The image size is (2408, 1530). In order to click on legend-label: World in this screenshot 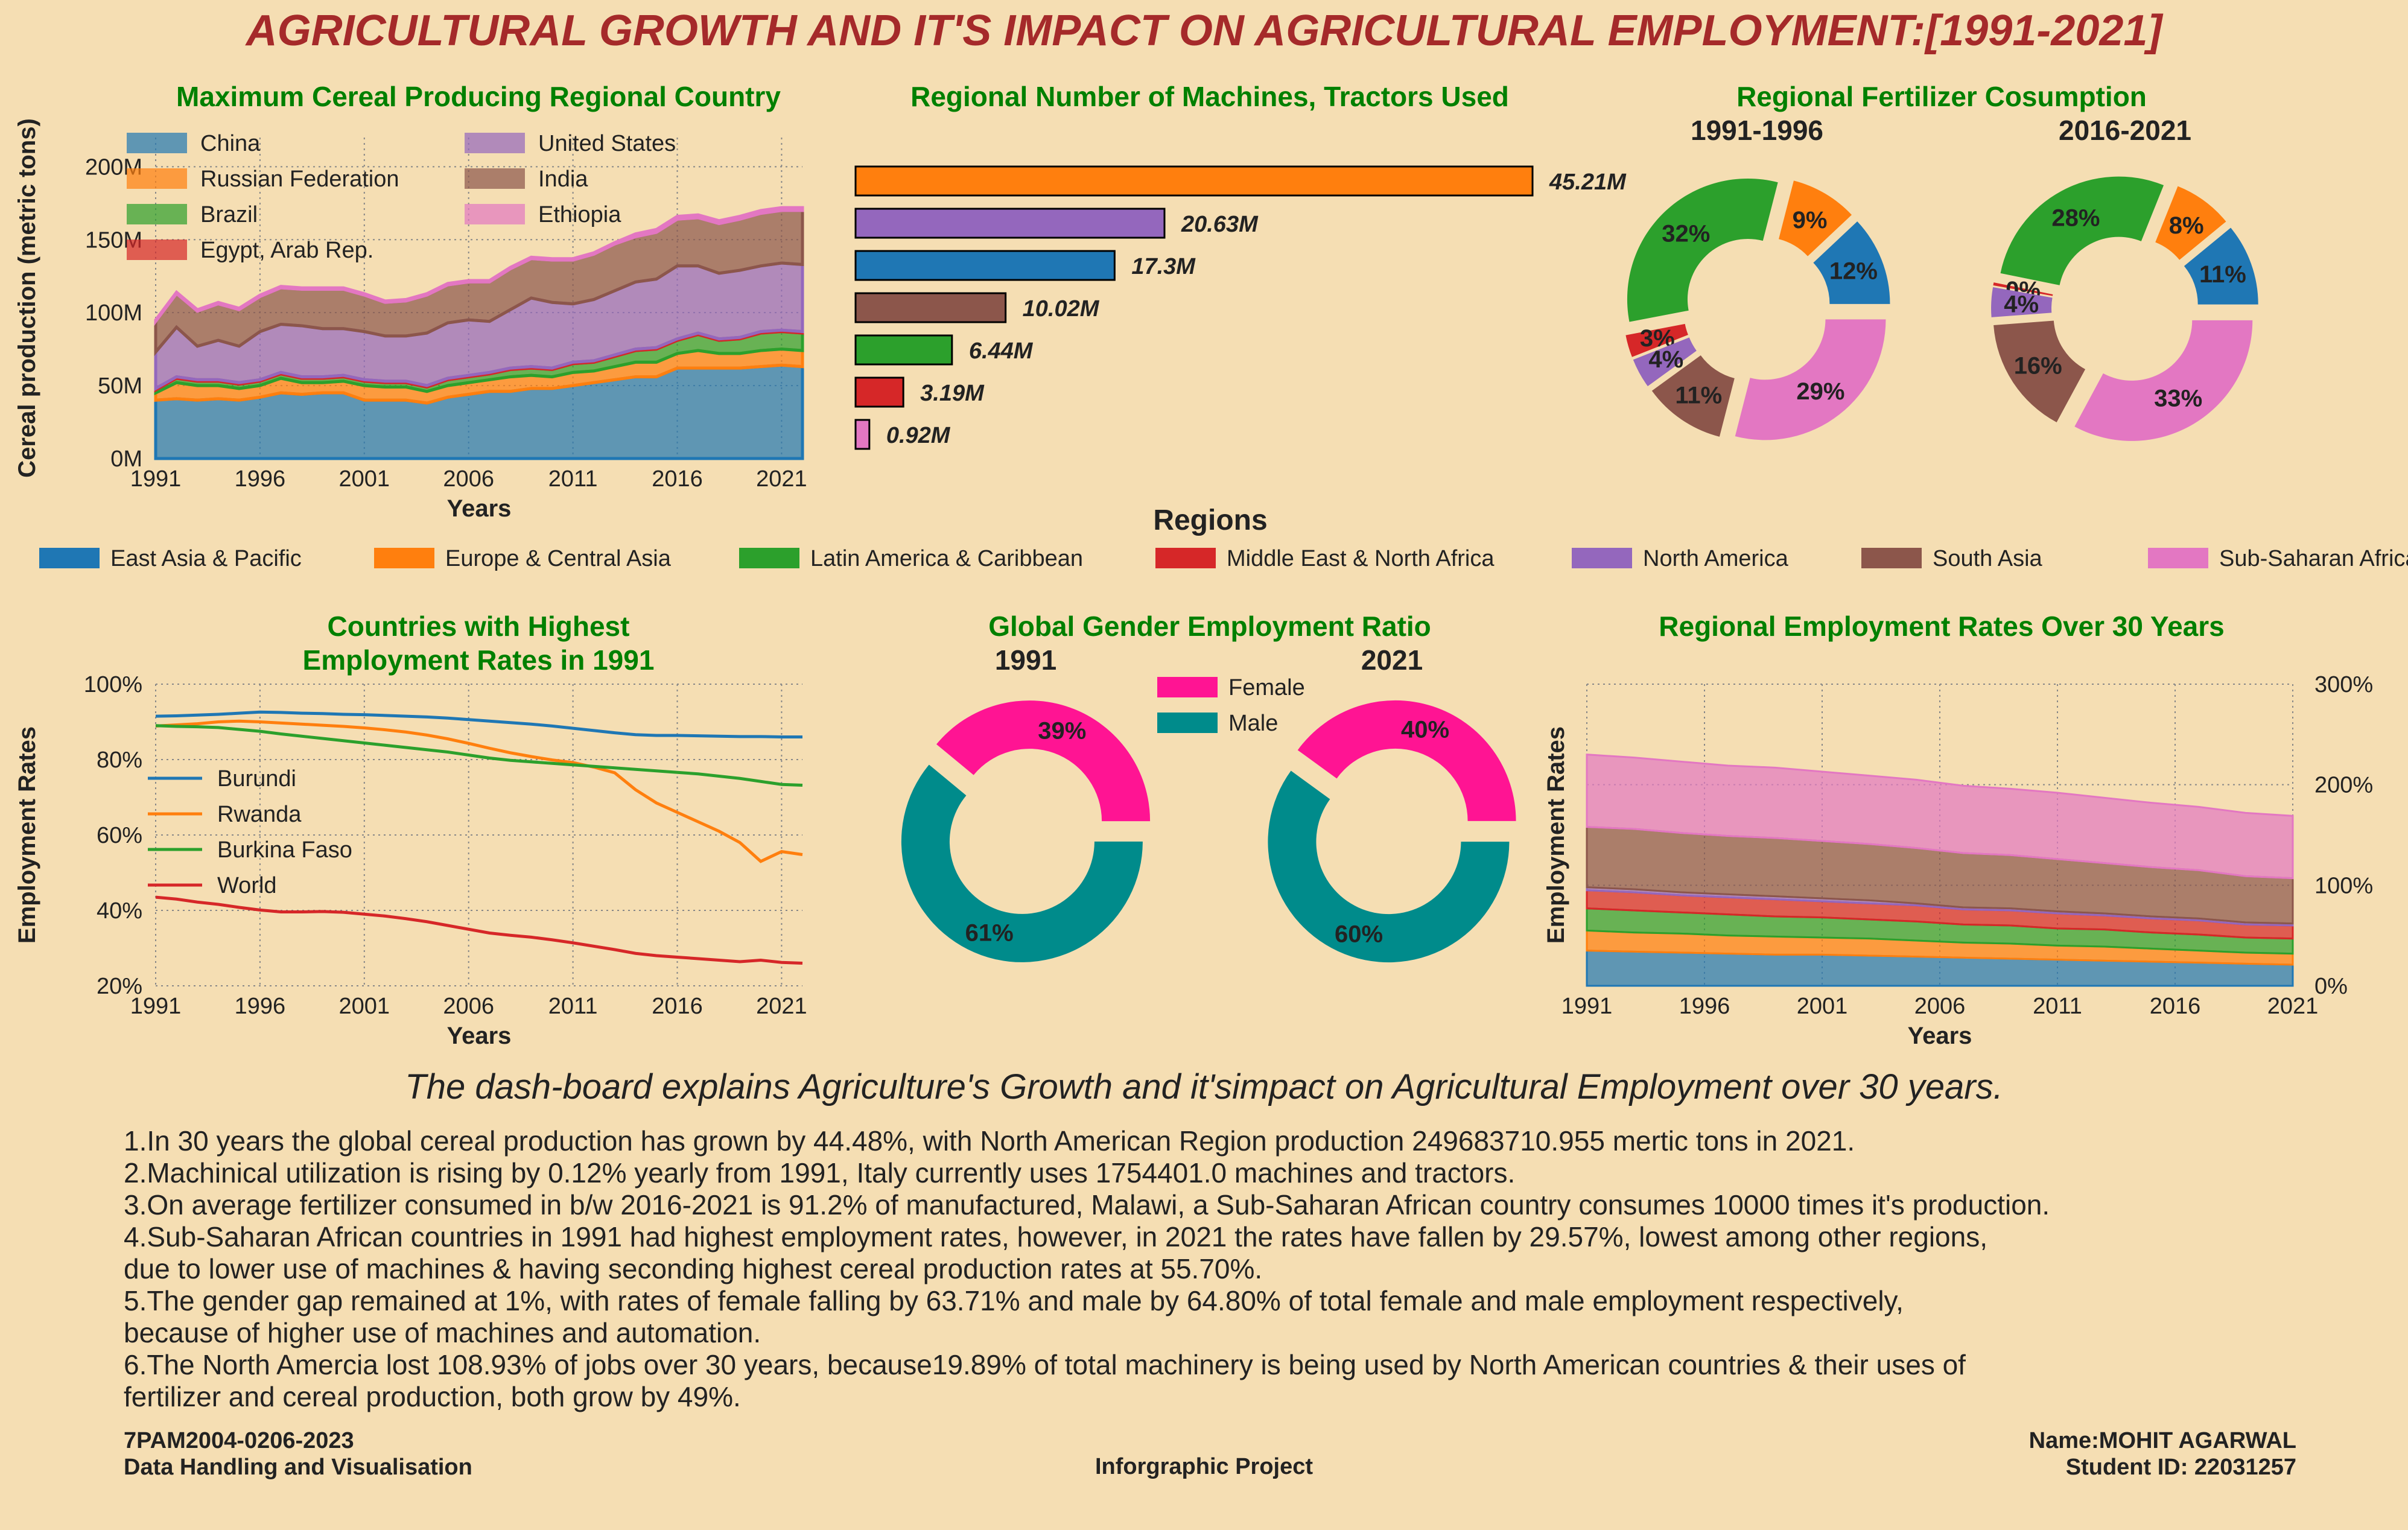, I will do `click(247, 886)`.